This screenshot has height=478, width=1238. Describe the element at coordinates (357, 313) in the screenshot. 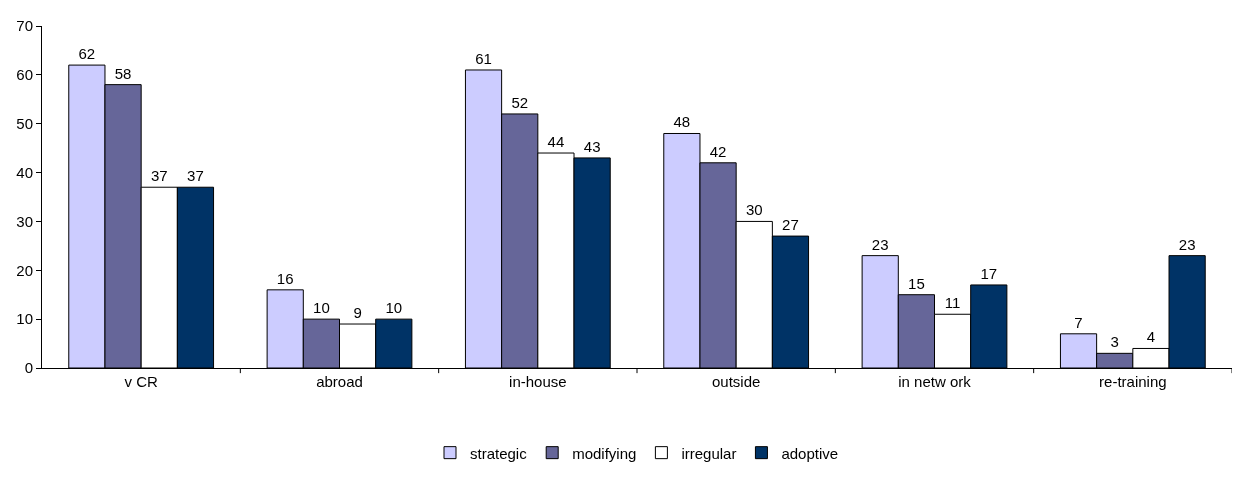

I see `data-label: 9` at that location.